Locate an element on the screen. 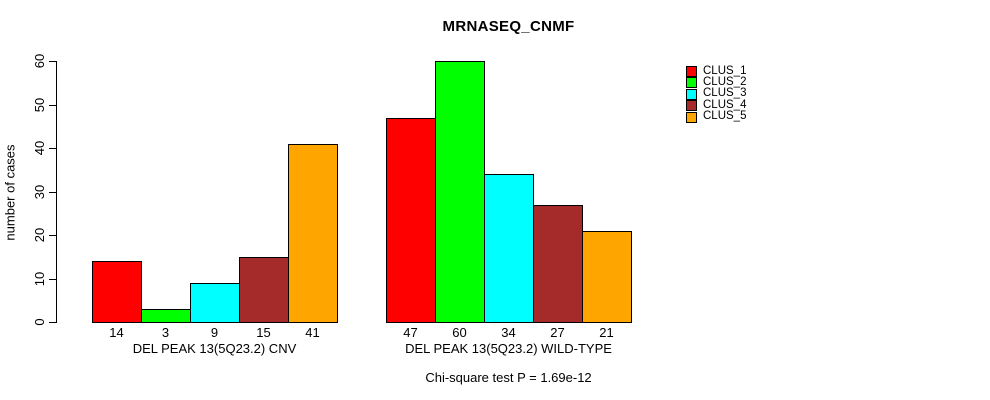 The width and height of the screenshot is (990, 400). bar-value-label: 27 is located at coordinates (557, 332).